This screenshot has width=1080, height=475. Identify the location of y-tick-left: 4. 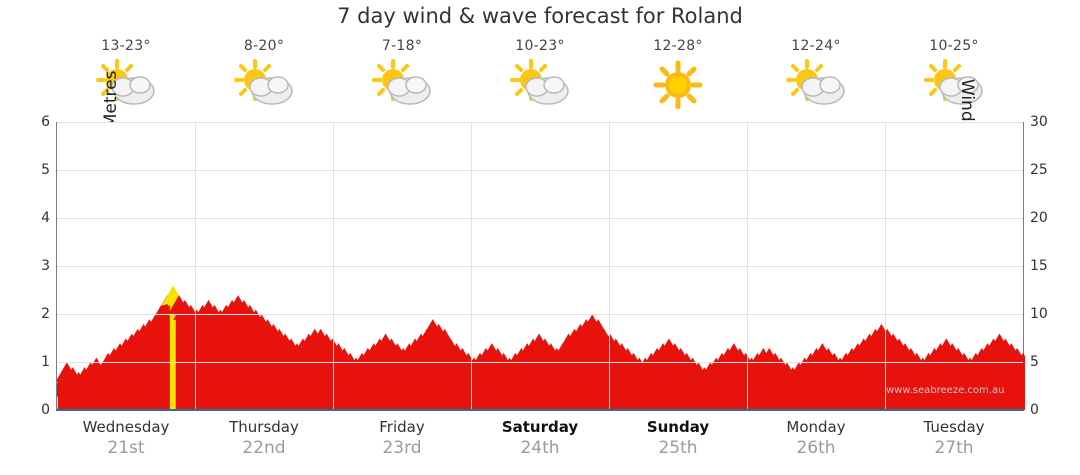
(45, 218).